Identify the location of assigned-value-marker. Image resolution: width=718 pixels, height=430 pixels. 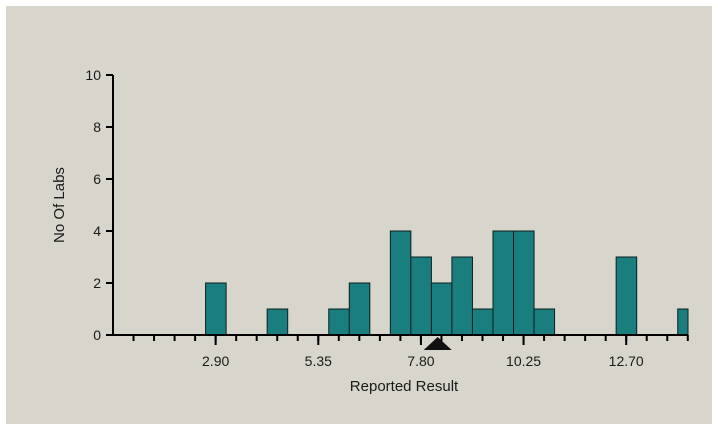
(437, 343).